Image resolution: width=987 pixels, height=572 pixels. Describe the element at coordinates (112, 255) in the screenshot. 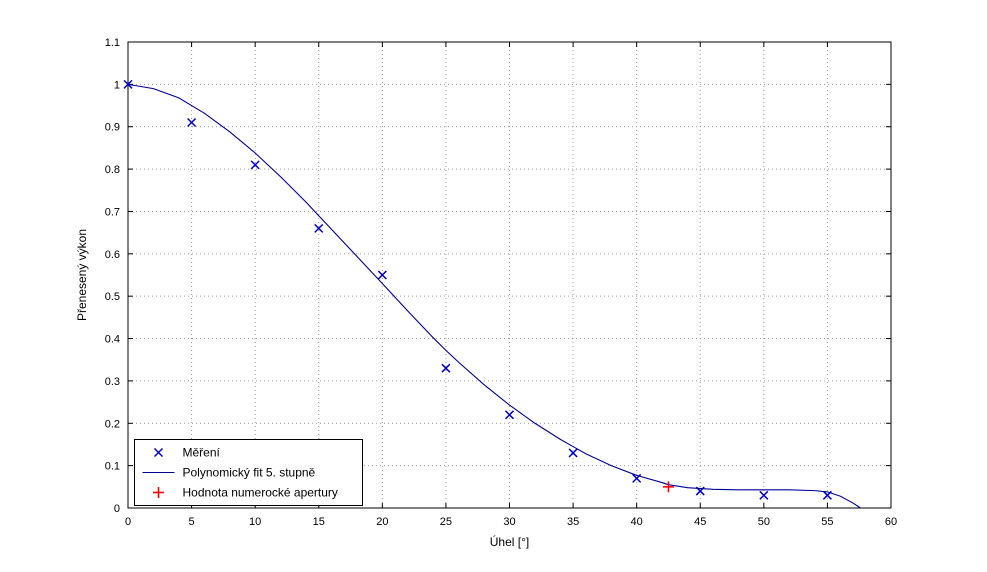

I see `y-tick-label: 0.6` at that location.